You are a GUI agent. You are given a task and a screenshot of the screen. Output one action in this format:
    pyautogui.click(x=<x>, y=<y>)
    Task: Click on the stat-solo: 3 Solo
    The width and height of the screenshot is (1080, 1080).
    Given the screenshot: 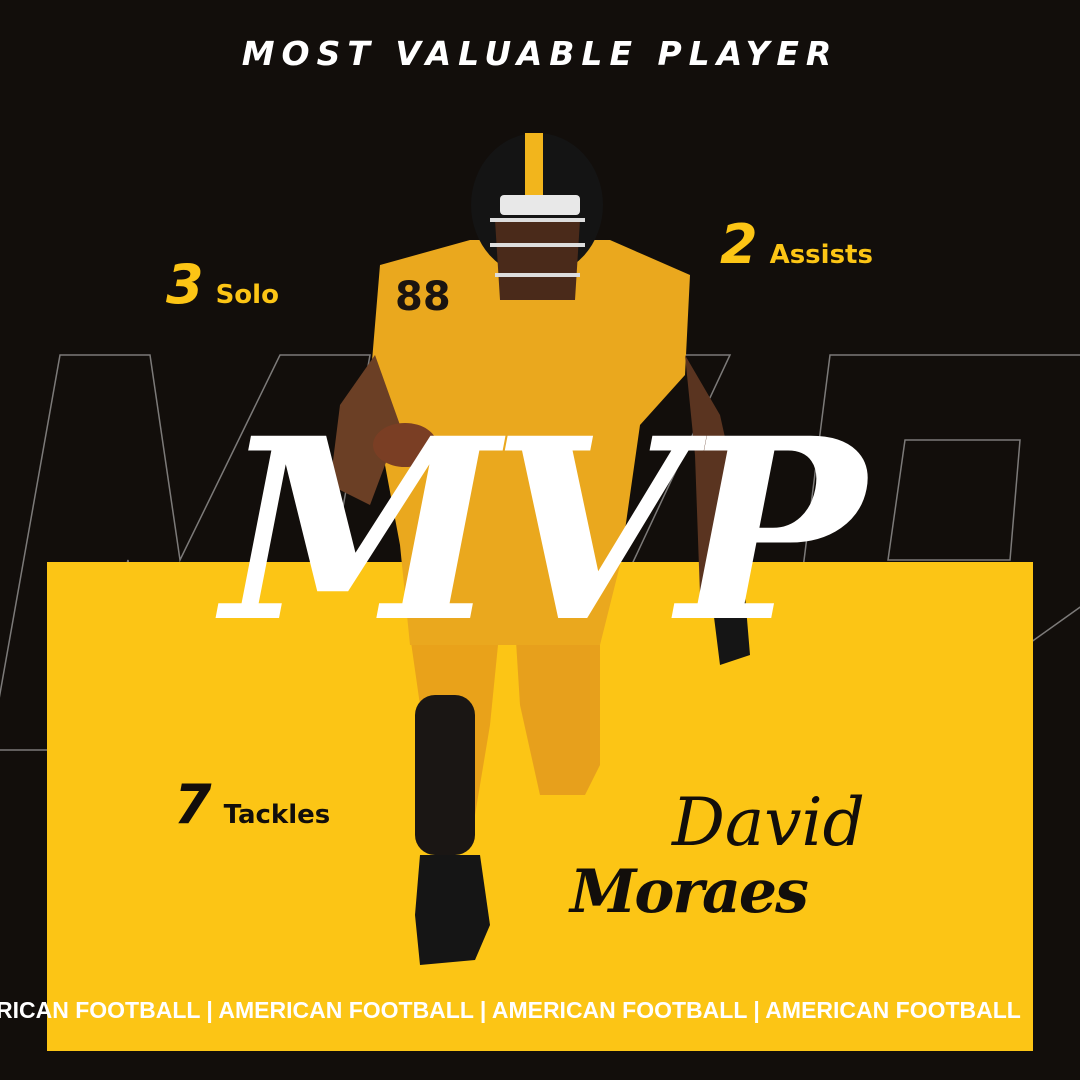 What is the action you would take?
    pyautogui.click(x=222, y=285)
    